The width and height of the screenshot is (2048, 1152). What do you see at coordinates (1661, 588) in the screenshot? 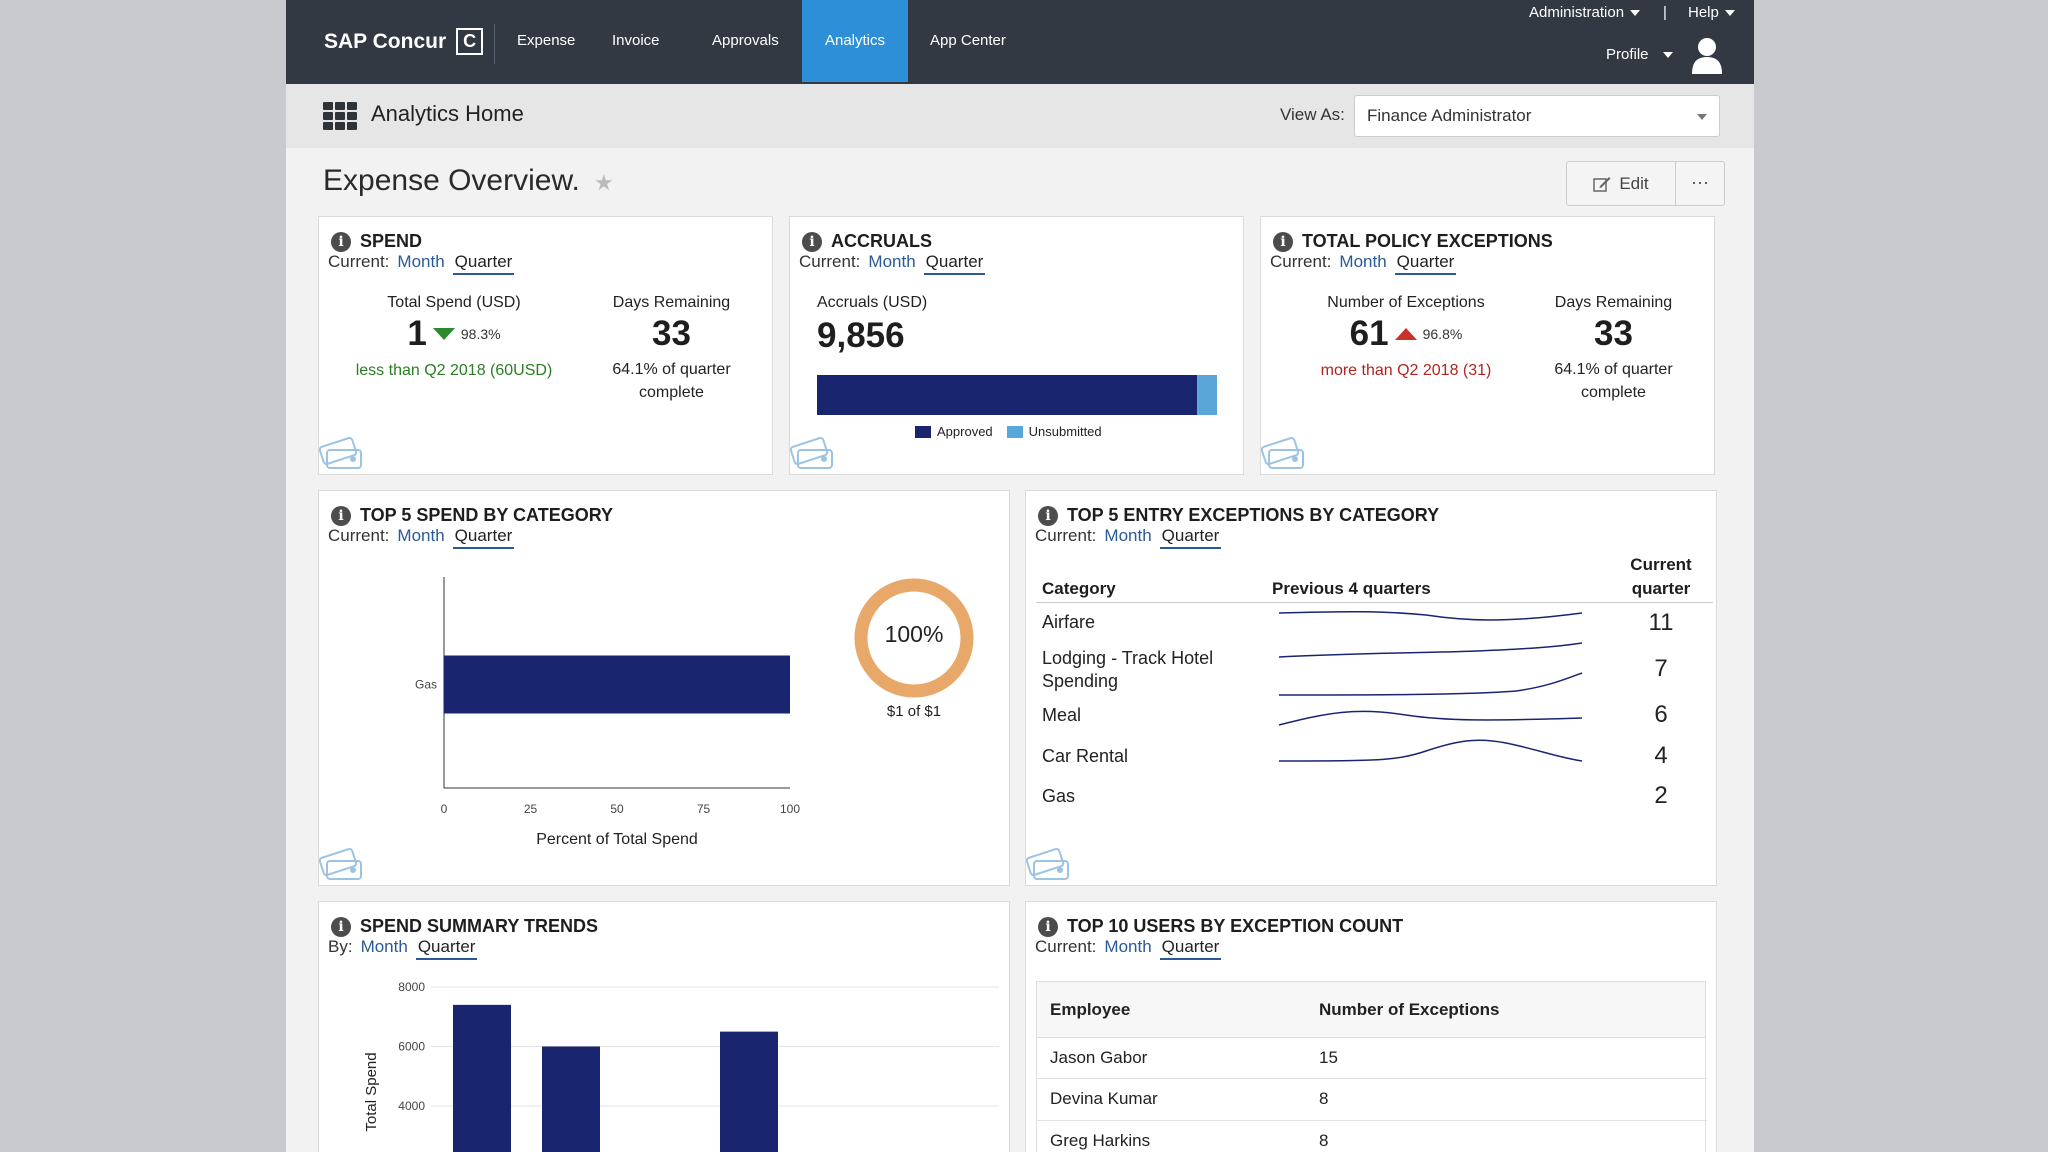
I see `col-current-quarter-2: quarter` at bounding box center [1661, 588].